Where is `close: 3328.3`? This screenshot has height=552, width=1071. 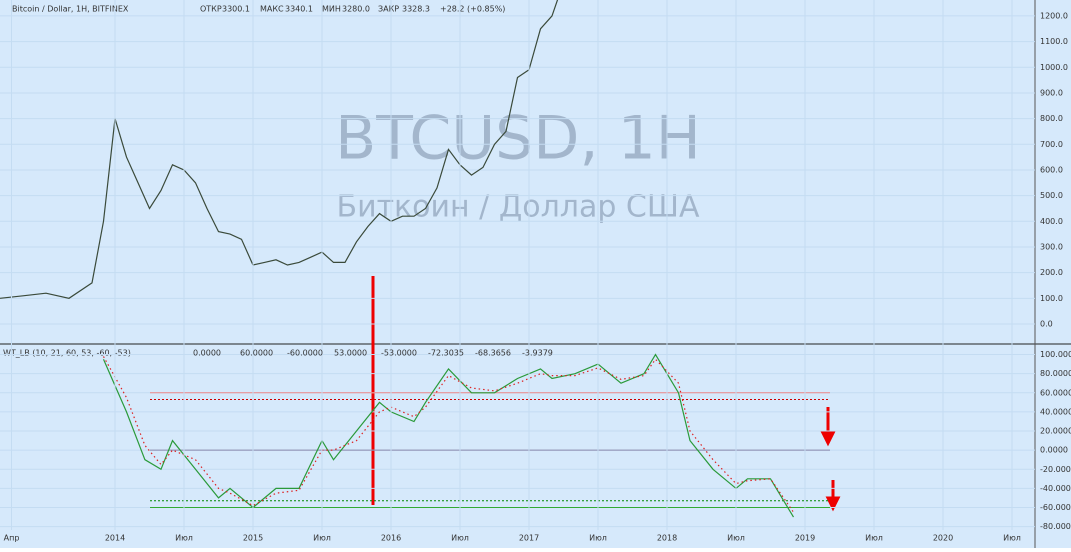 close: 3328.3 is located at coordinates (416, 9).